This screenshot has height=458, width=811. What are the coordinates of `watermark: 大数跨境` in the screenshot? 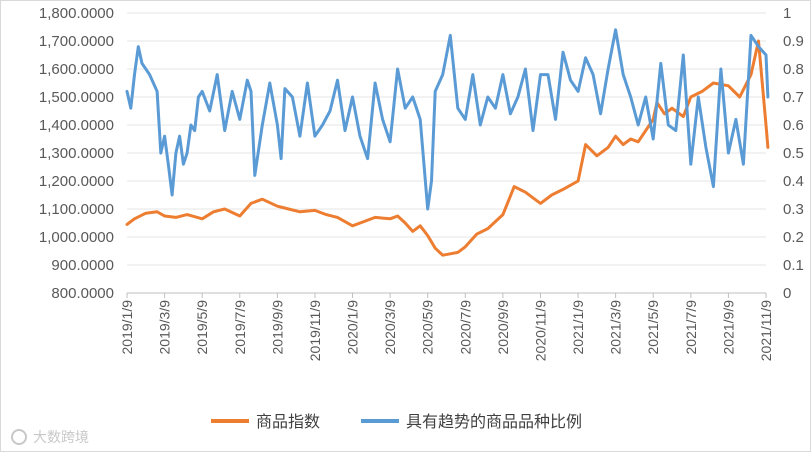 It's located at (50, 437).